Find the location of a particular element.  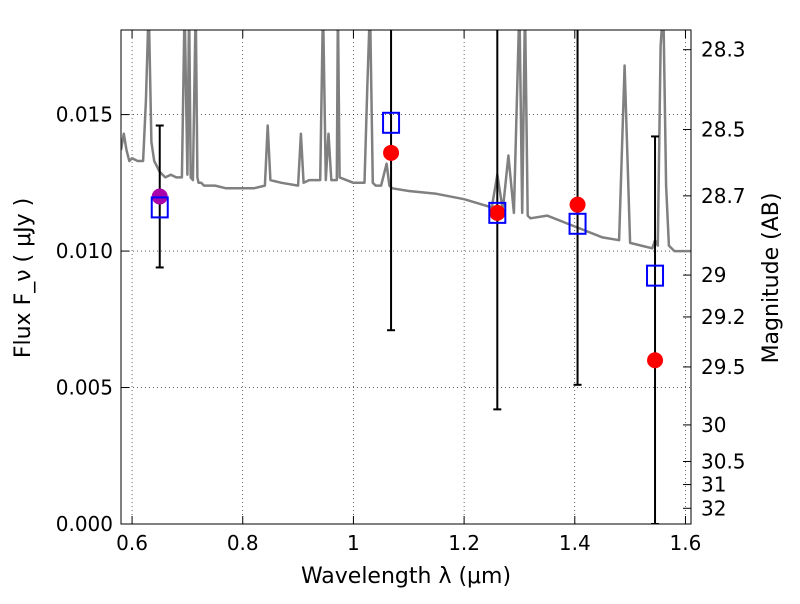

x-tick-label: 1.6 is located at coordinates (686, 543).